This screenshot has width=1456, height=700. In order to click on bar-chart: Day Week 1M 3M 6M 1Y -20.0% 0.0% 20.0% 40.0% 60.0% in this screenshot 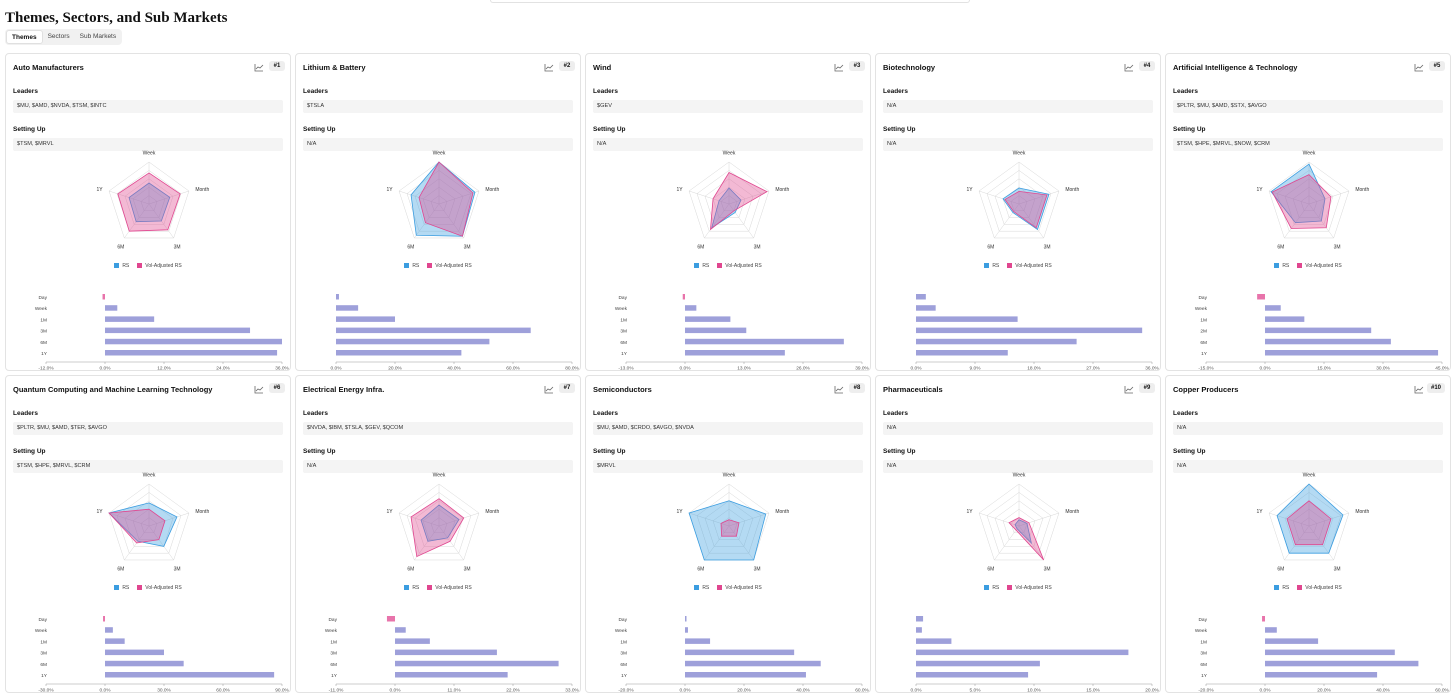, I will do `click(742, 654)`.